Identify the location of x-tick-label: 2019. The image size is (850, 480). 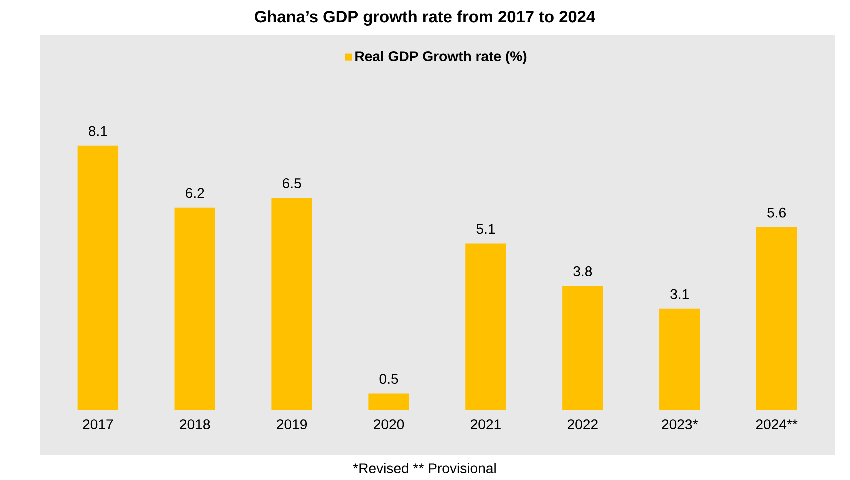
(292, 425).